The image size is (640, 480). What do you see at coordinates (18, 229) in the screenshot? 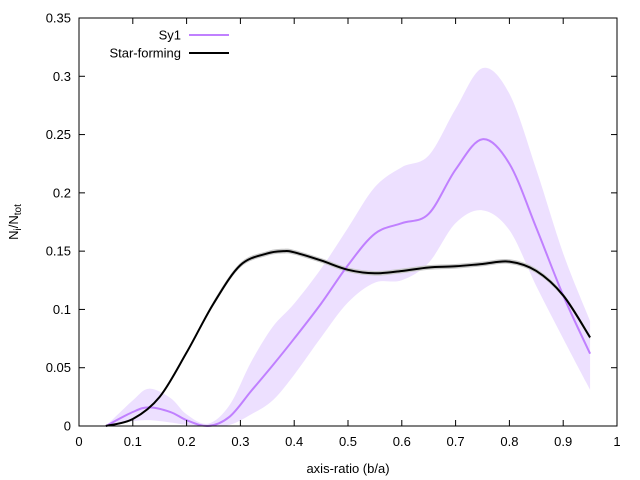
I see `y-label-sub1: i` at bounding box center [18, 229].